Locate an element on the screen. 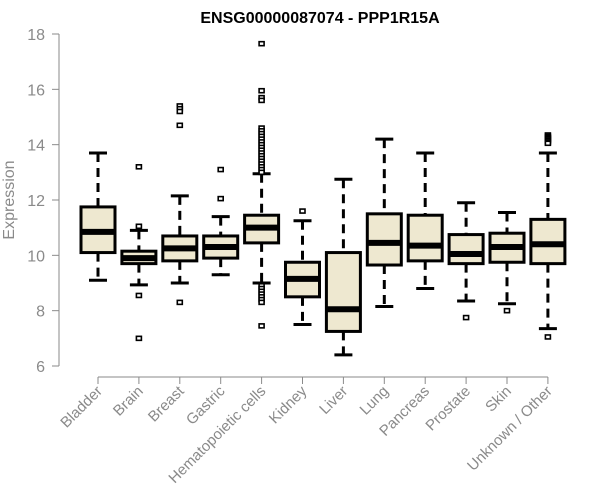  x-tick-label: Bladder is located at coordinates (81, 407).